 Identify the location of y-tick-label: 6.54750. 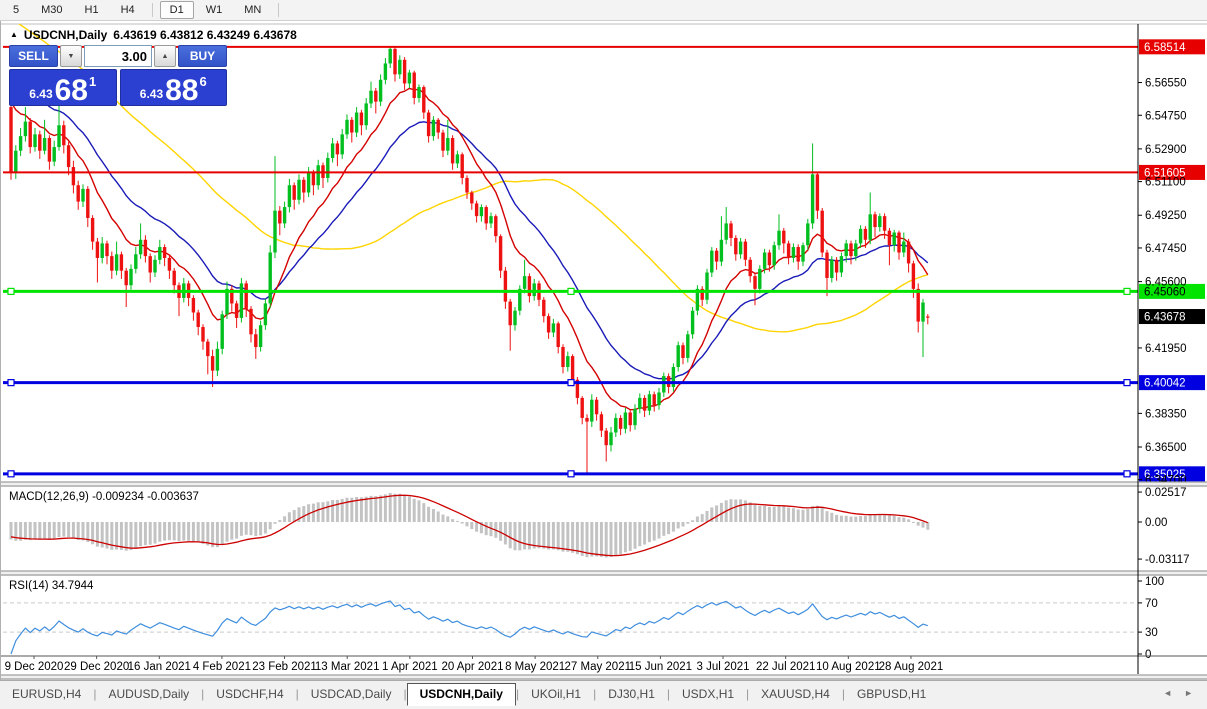
(1166, 116).